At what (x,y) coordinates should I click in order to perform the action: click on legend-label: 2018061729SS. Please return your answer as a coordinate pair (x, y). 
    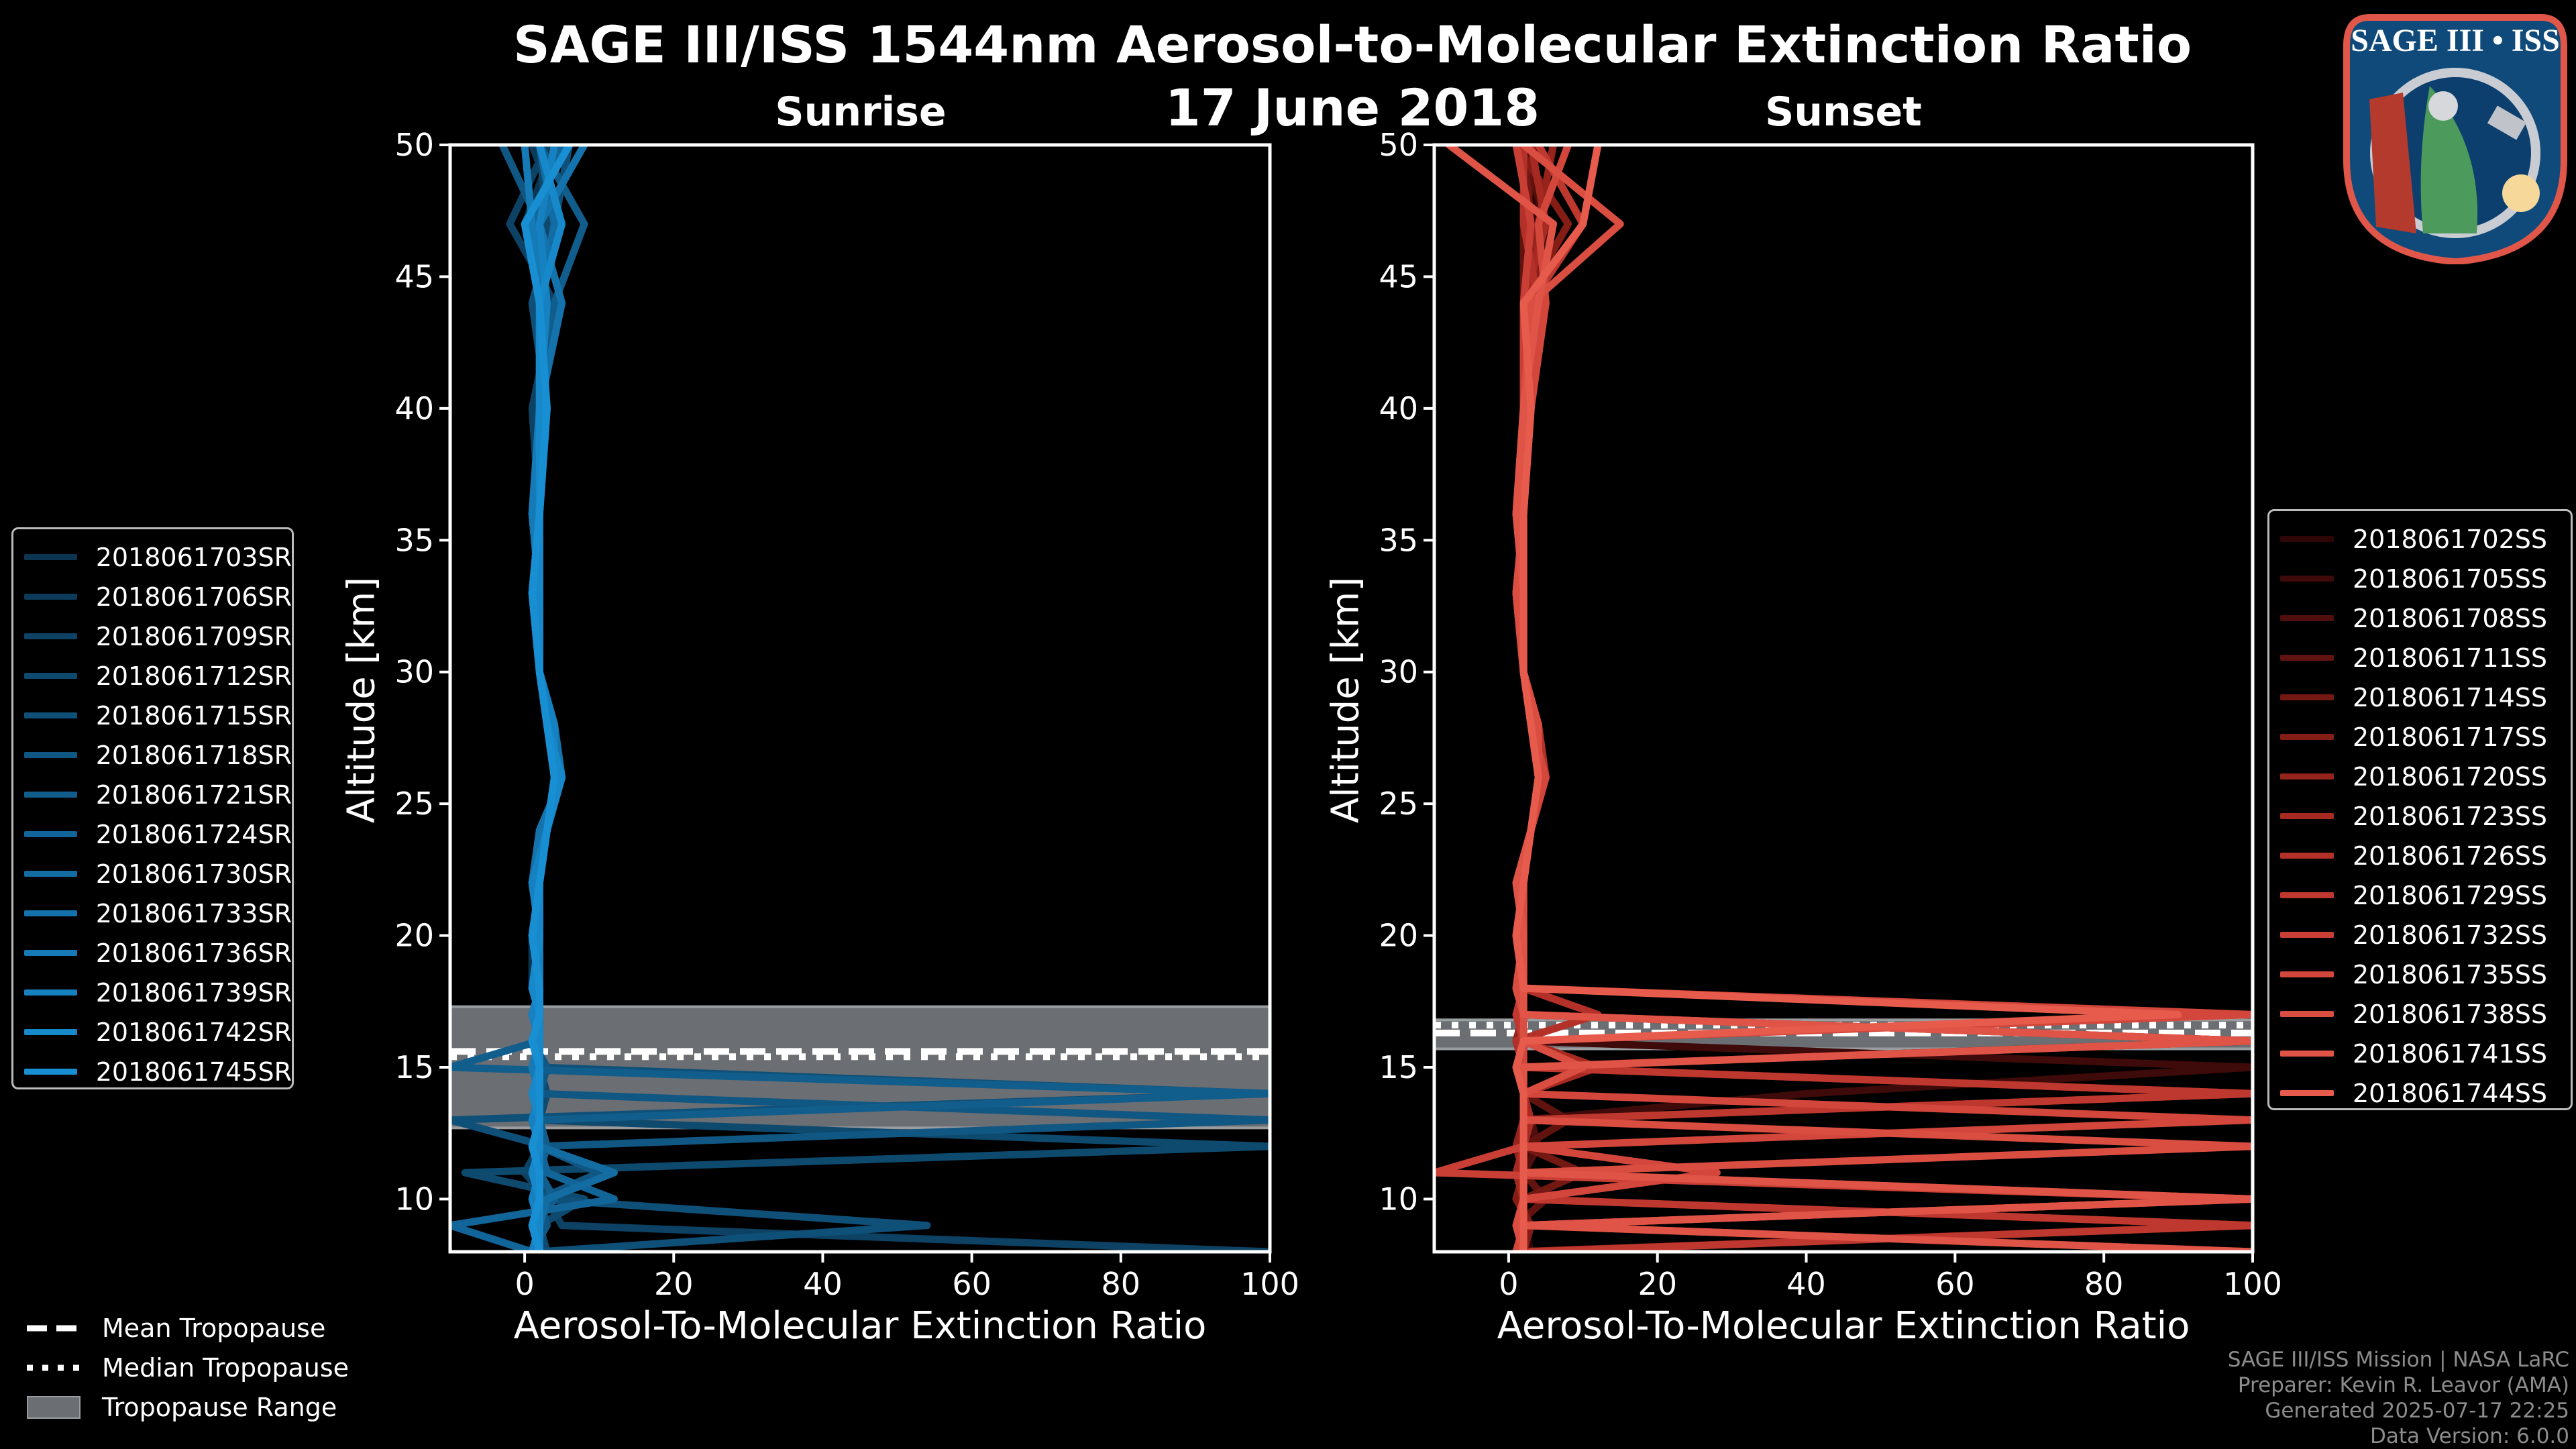
    Looking at the image, I should click on (2450, 895).